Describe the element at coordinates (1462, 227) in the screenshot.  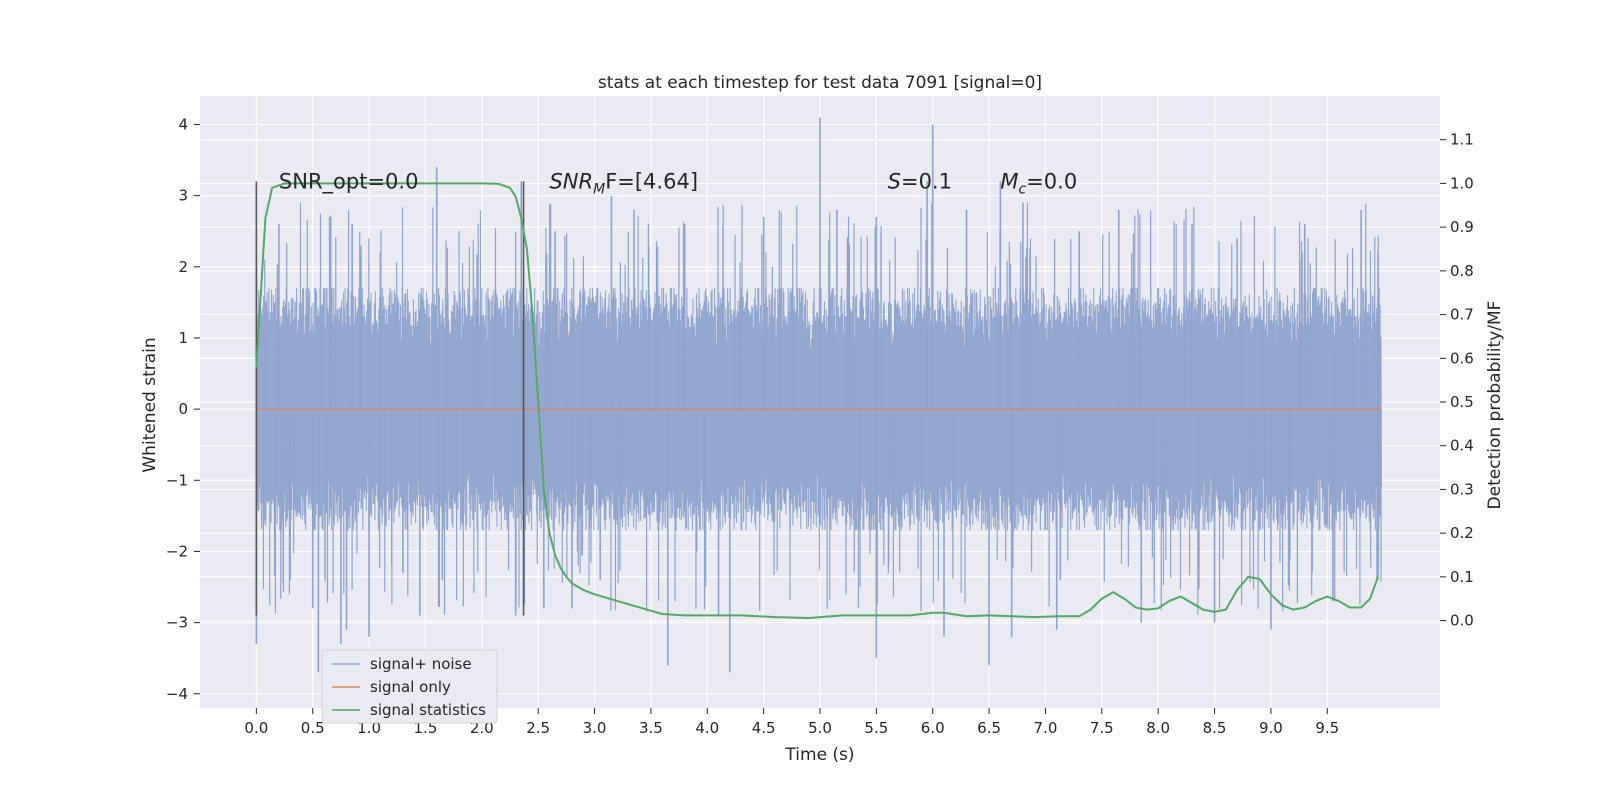
I see `y2-tick-label: 0.9` at that location.